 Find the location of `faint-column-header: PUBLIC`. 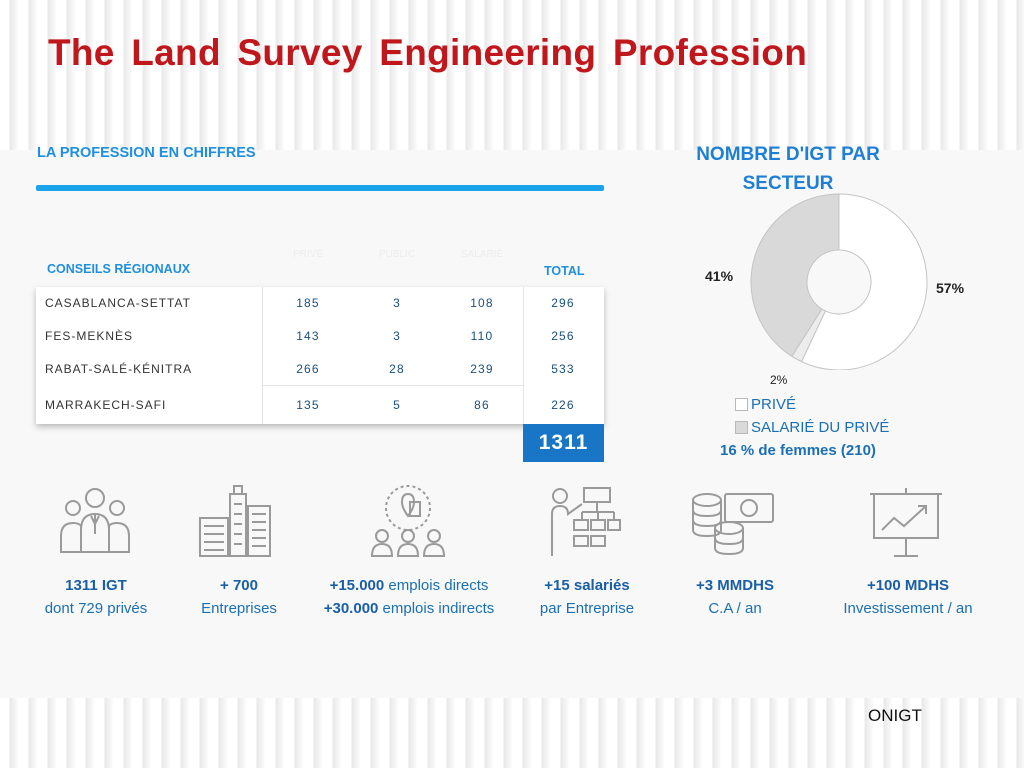

faint-column-header: PUBLIC is located at coordinates (397, 254).